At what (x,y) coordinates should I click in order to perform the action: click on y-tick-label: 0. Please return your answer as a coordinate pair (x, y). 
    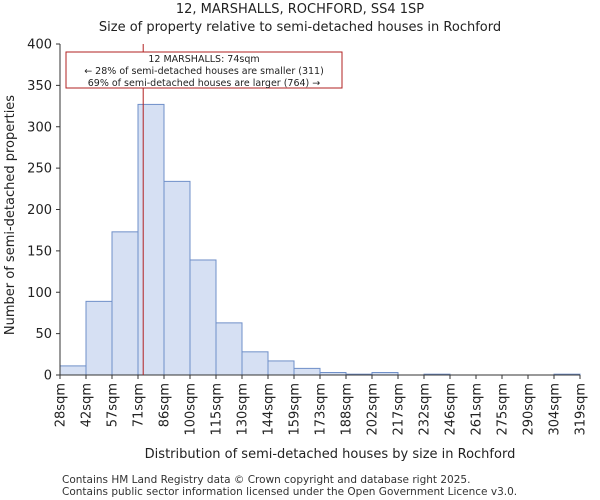
    Looking at the image, I should click on (48, 376).